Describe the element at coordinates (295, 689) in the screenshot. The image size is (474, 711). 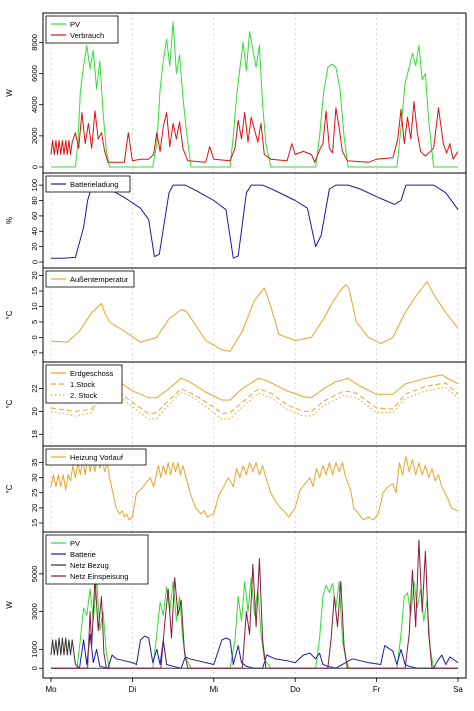
I see `x-tick-label: Do` at that location.